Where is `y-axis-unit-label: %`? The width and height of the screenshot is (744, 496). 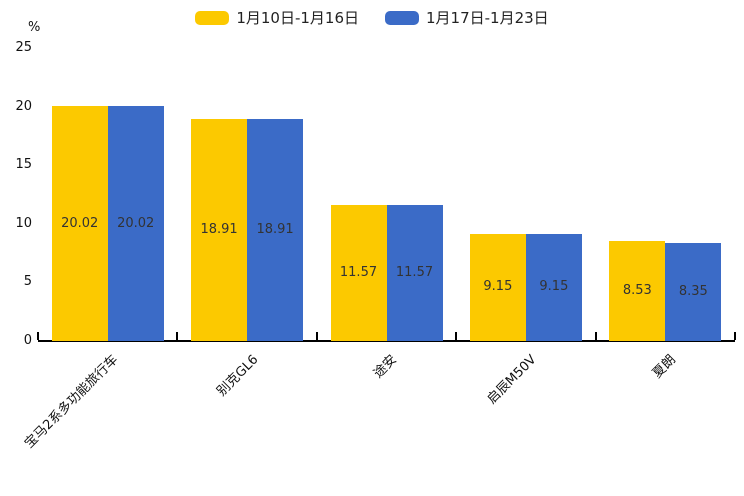
y-axis-unit-label: % is located at coordinates (34, 27).